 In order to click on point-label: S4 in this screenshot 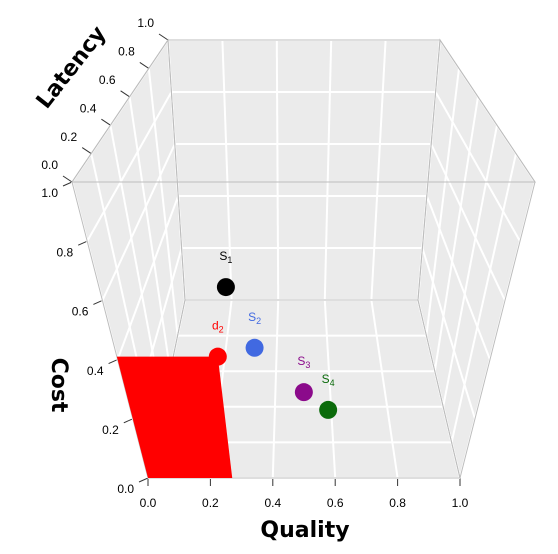, I will do `click(328, 380)`.